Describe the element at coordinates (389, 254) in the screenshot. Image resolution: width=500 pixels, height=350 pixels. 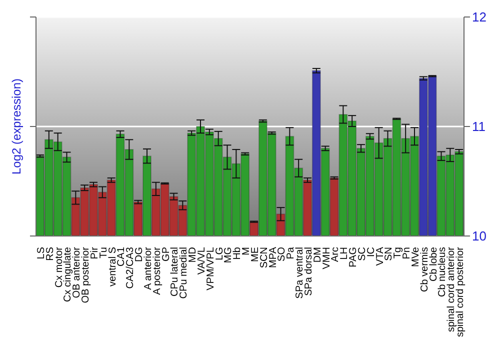
I see `x-tick-label: SN` at that location.